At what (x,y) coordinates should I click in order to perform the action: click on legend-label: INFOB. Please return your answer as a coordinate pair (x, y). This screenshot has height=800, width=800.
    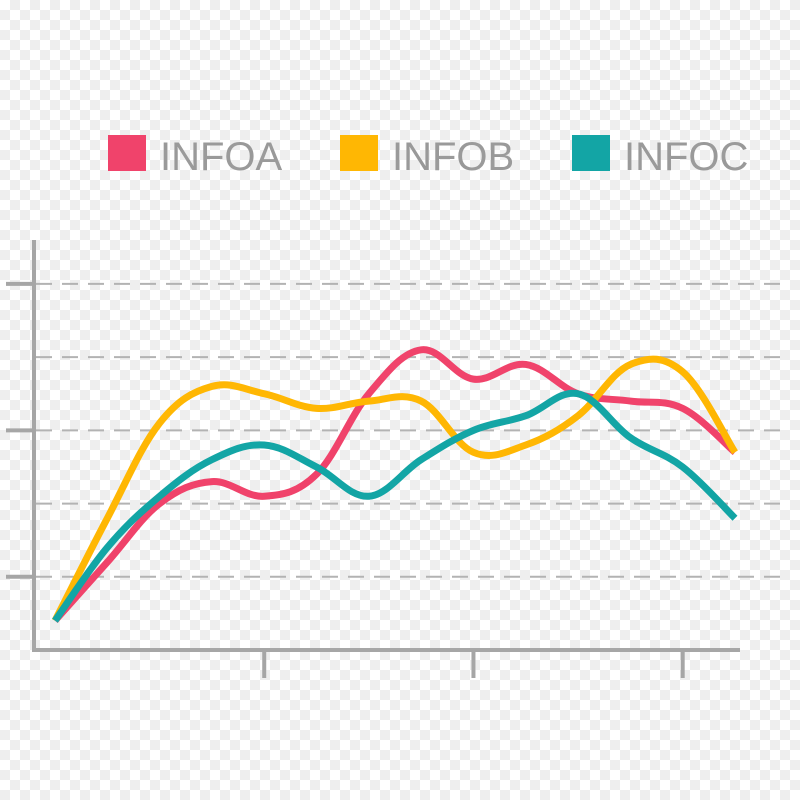
    Looking at the image, I should click on (453, 157).